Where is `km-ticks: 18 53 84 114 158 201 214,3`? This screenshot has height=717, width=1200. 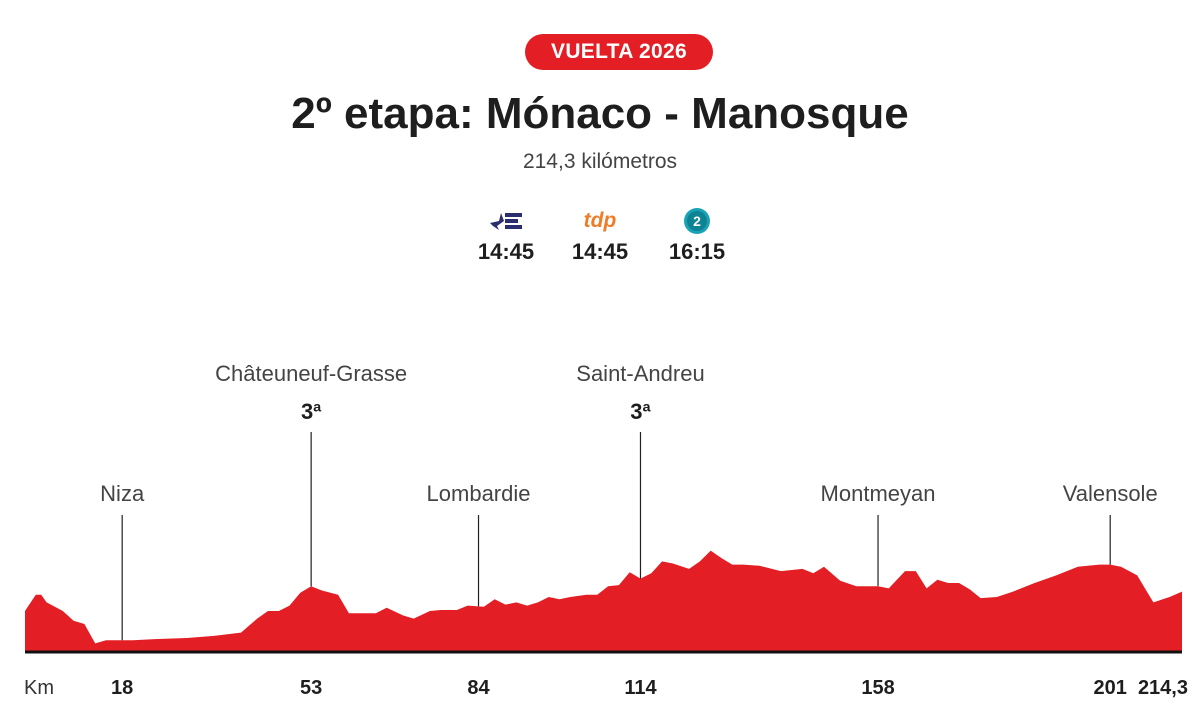 km-ticks: 18 53 84 114 158 201 214,3 is located at coordinates (649, 688).